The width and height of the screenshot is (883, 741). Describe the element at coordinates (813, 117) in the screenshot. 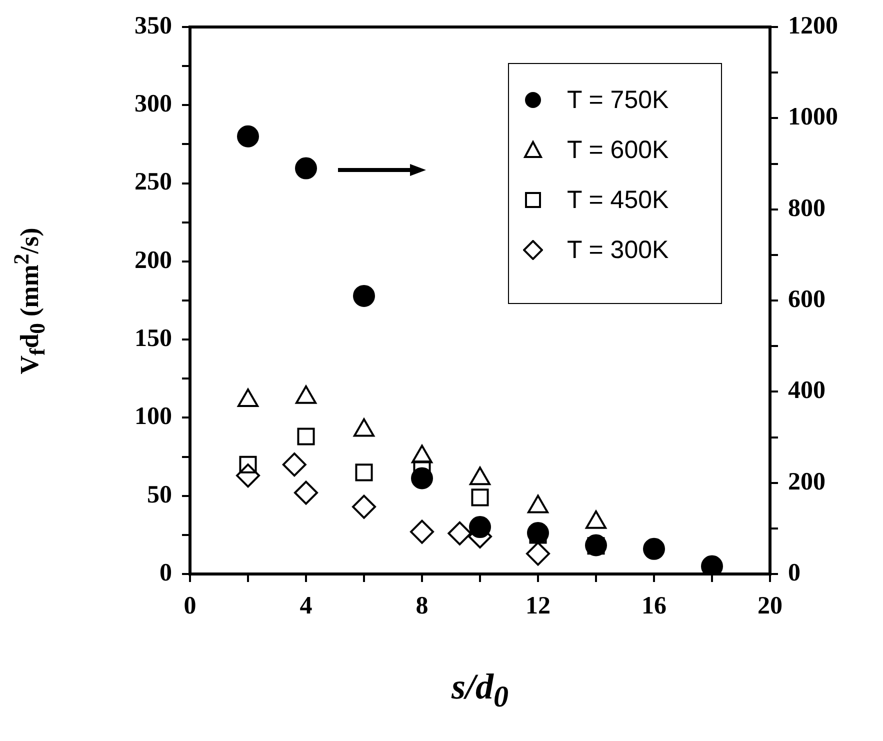

I see `y2-tick-label: 1000` at that location.